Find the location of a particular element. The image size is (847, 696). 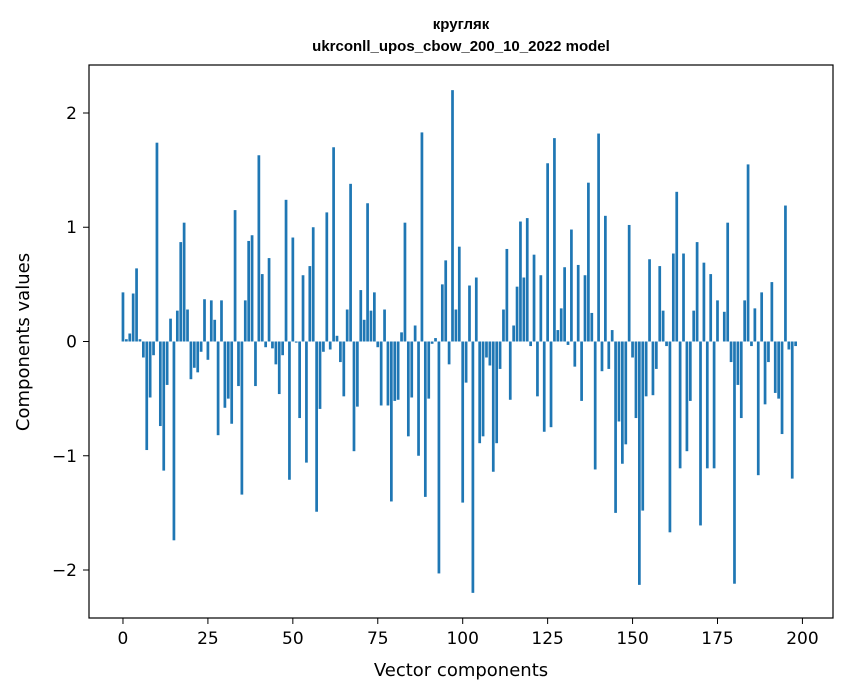

x-tick-label: 50 is located at coordinates (293, 639).